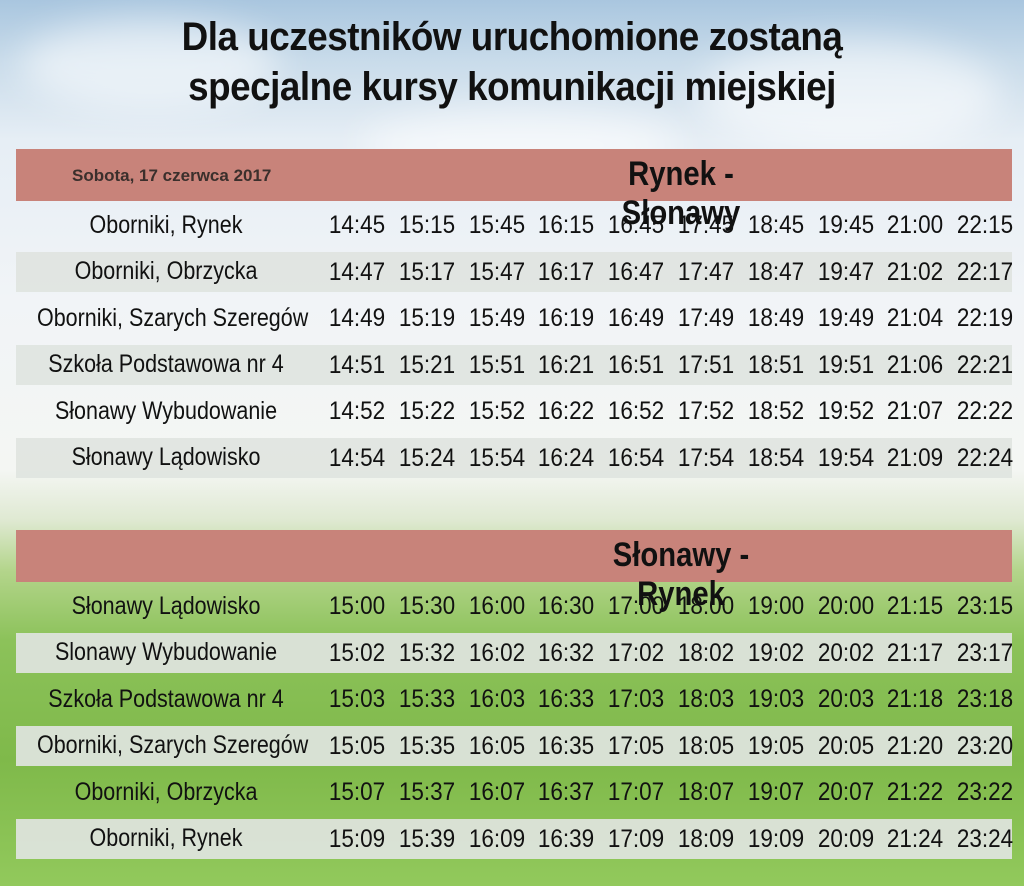 The width and height of the screenshot is (1024, 886). What do you see at coordinates (566, 225) in the screenshot?
I see `departure-time: 16:15` at bounding box center [566, 225].